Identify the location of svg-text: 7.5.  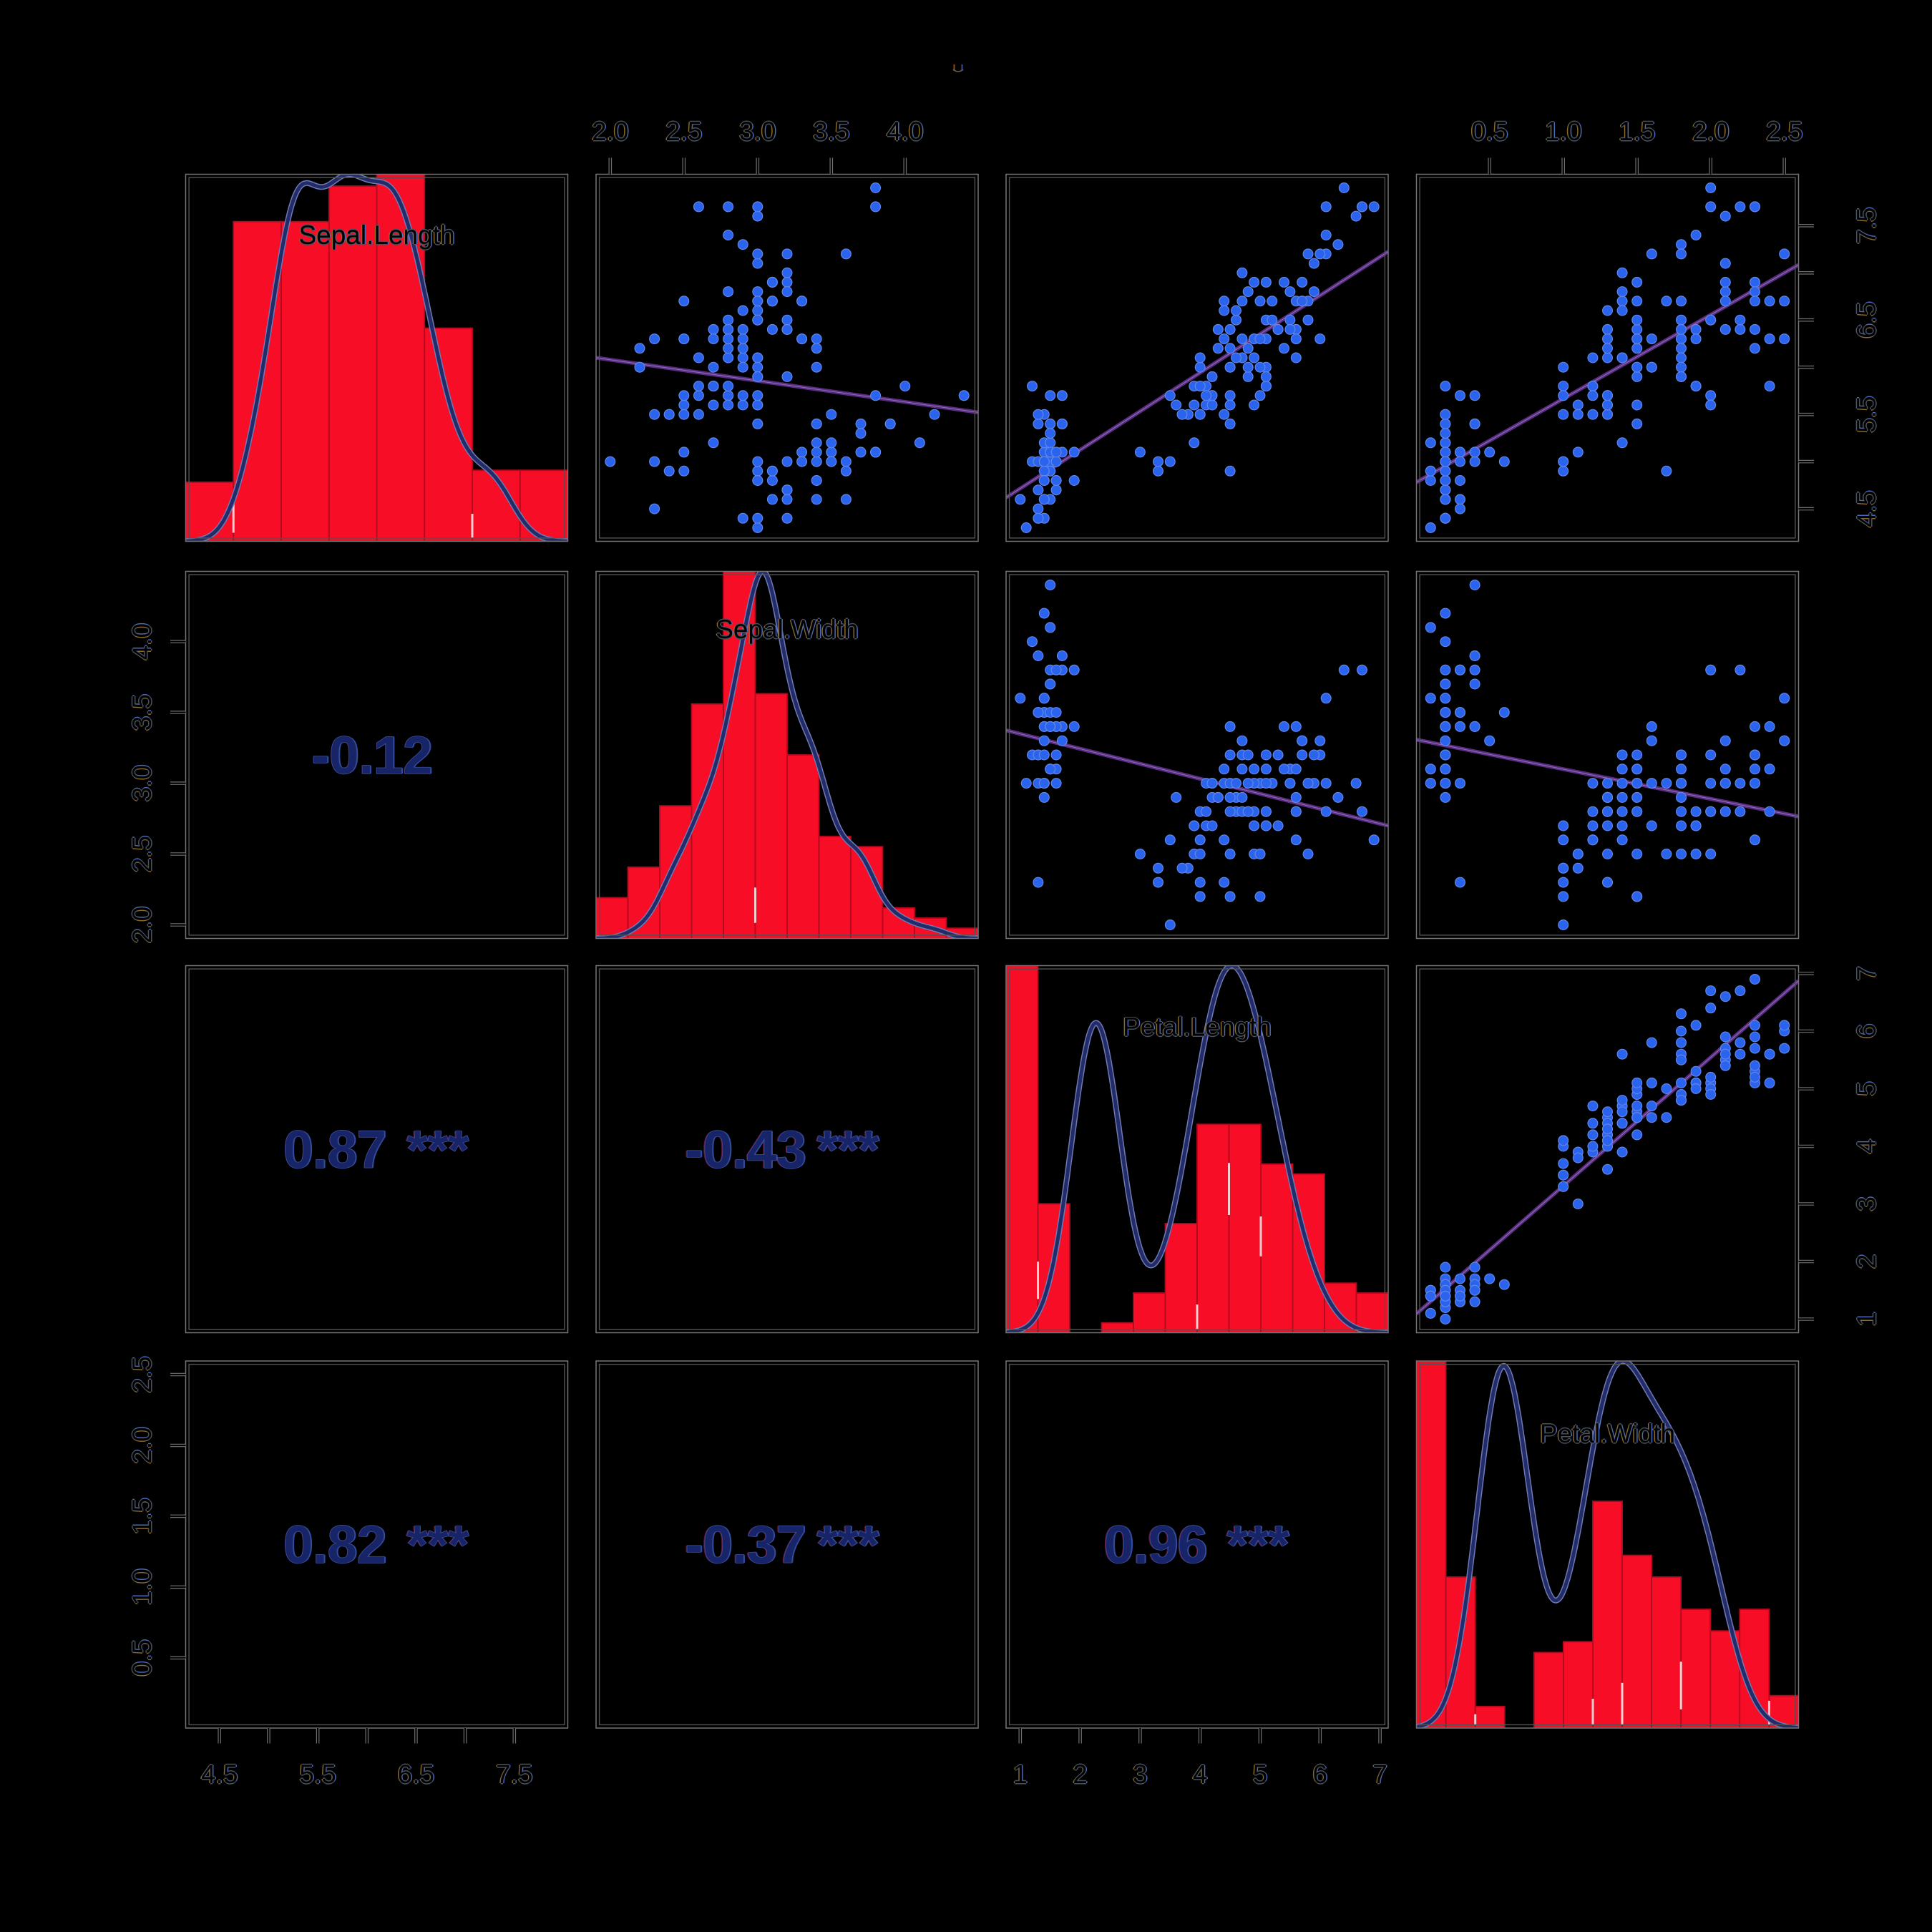
(1866, 224).